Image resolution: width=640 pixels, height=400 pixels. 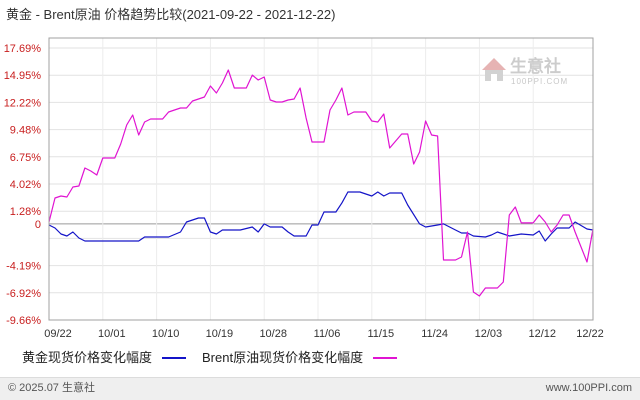 I want to click on y-tick-label: 17.69%, so click(x=23, y=49).